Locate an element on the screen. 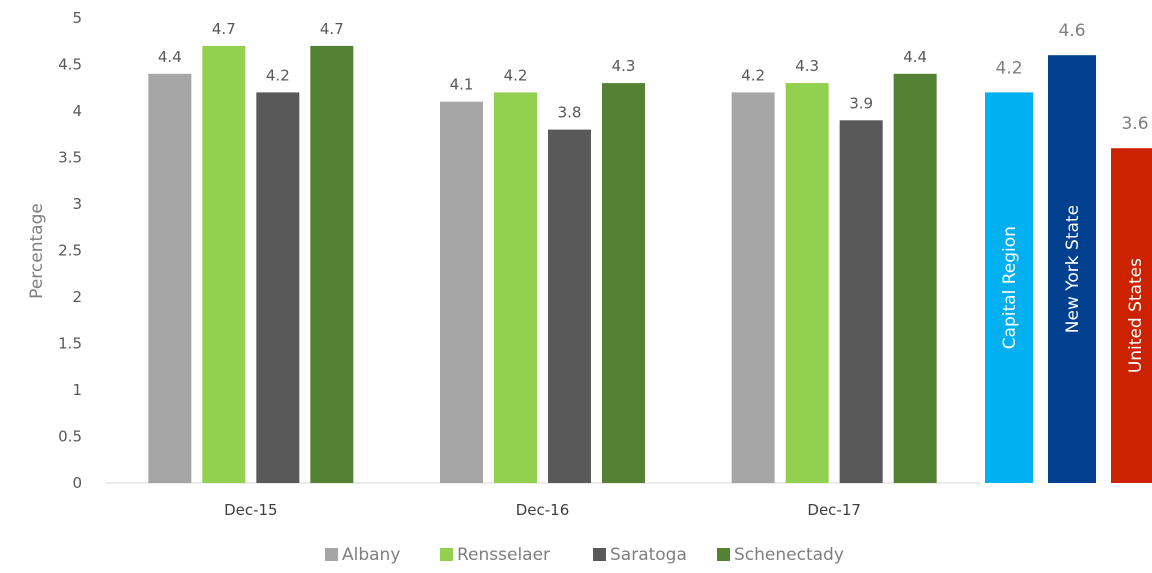 The width and height of the screenshot is (1152, 573). y-tick-label: 4 is located at coordinates (77, 111).